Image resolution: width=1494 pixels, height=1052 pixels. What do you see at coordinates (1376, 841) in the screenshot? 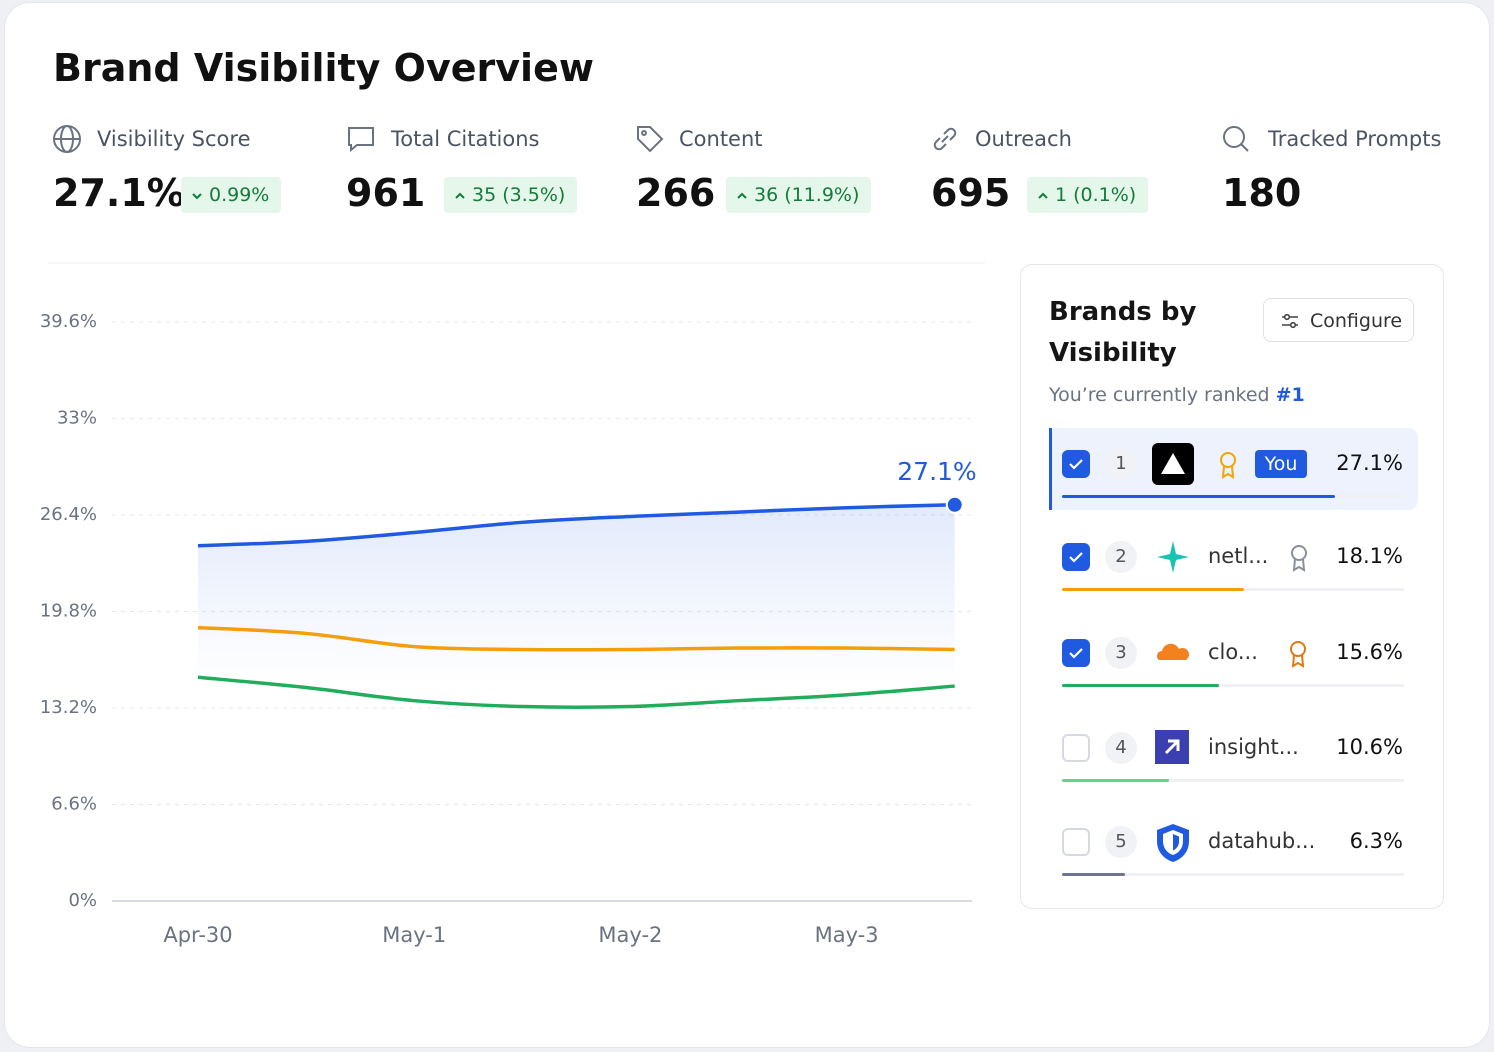
I see `brand-value: 6.3%` at bounding box center [1376, 841].